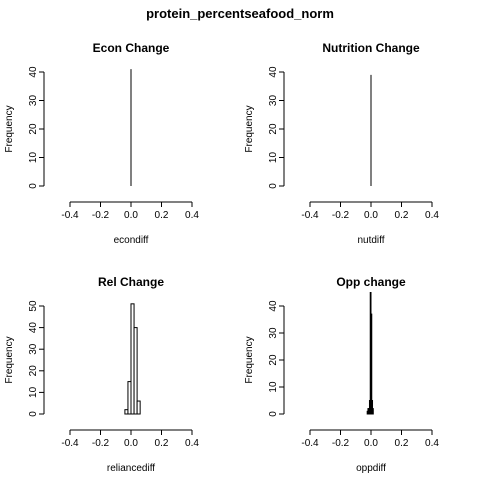  What do you see at coordinates (131, 282) in the screenshot?
I see `panel-title: Rel Change` at bounding box center [131, 282].